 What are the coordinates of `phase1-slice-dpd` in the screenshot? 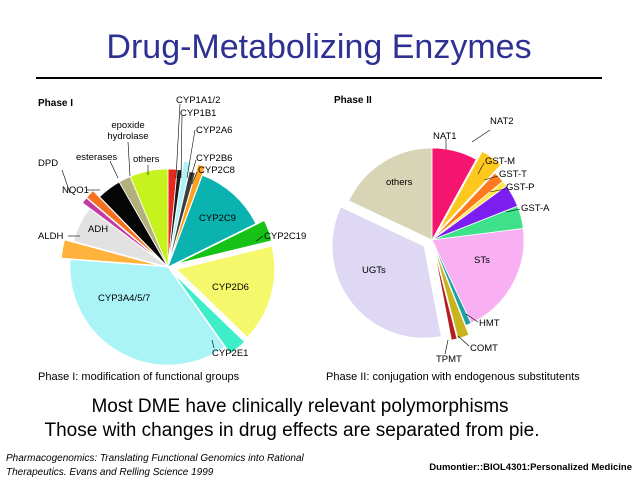 It's located at (121, 229).